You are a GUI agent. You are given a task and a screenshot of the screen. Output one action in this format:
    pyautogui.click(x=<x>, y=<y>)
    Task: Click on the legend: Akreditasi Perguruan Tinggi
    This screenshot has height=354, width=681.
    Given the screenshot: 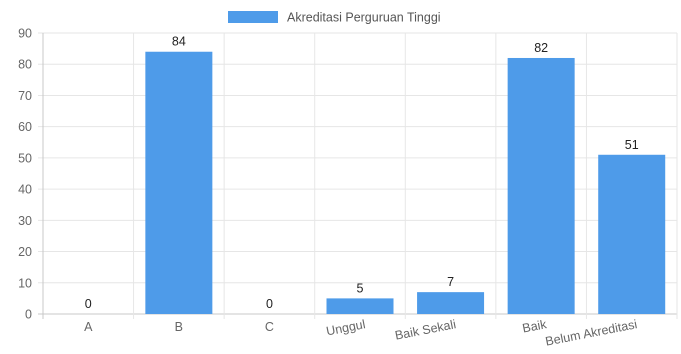 What is the action you would take?
    pyautogui.click(x=334, y=18)
    